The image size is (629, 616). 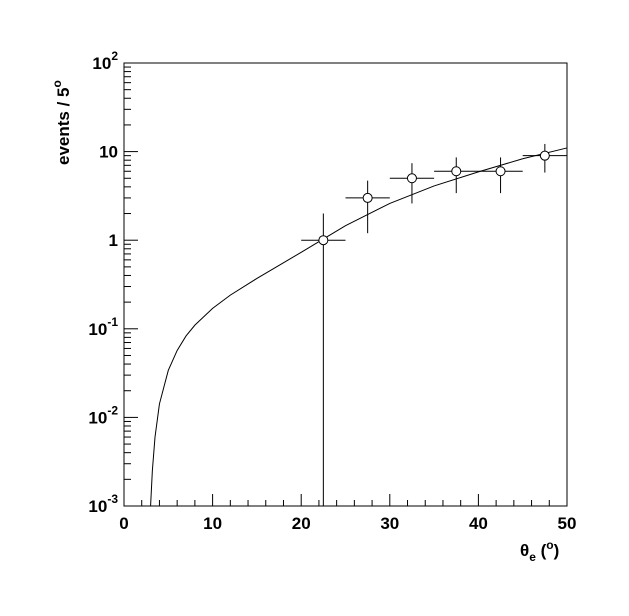 I want to click on y-tick-label: 10⁻¹, so click(x=103, y=327).